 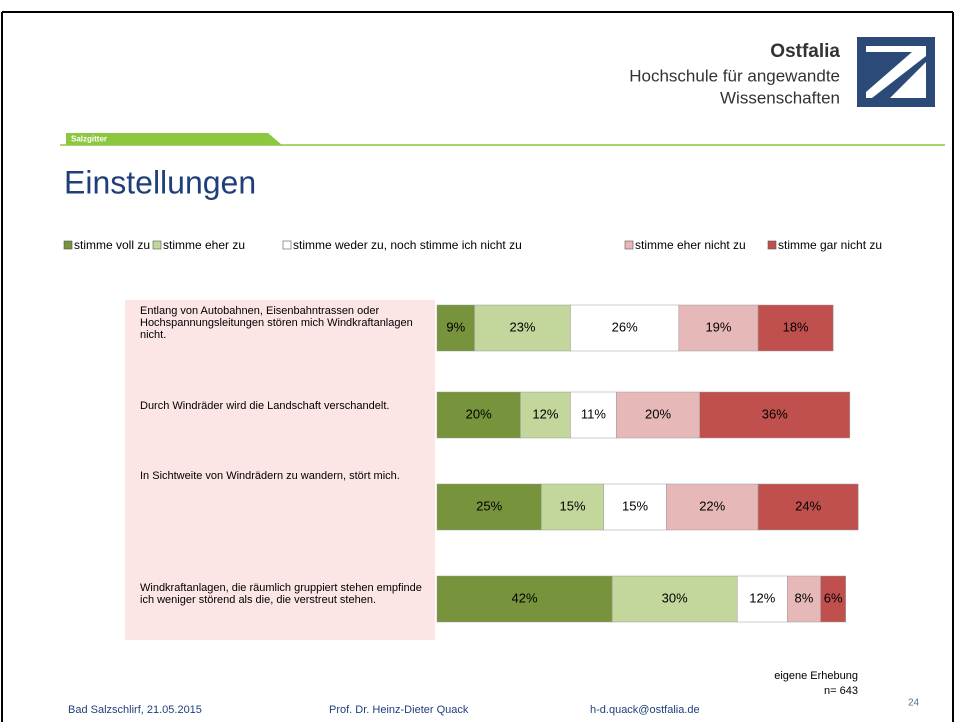 What do you see at coordinates (914, 703) in the screenshot?
I see `page-number: 24` at bounding box center [914, 703].